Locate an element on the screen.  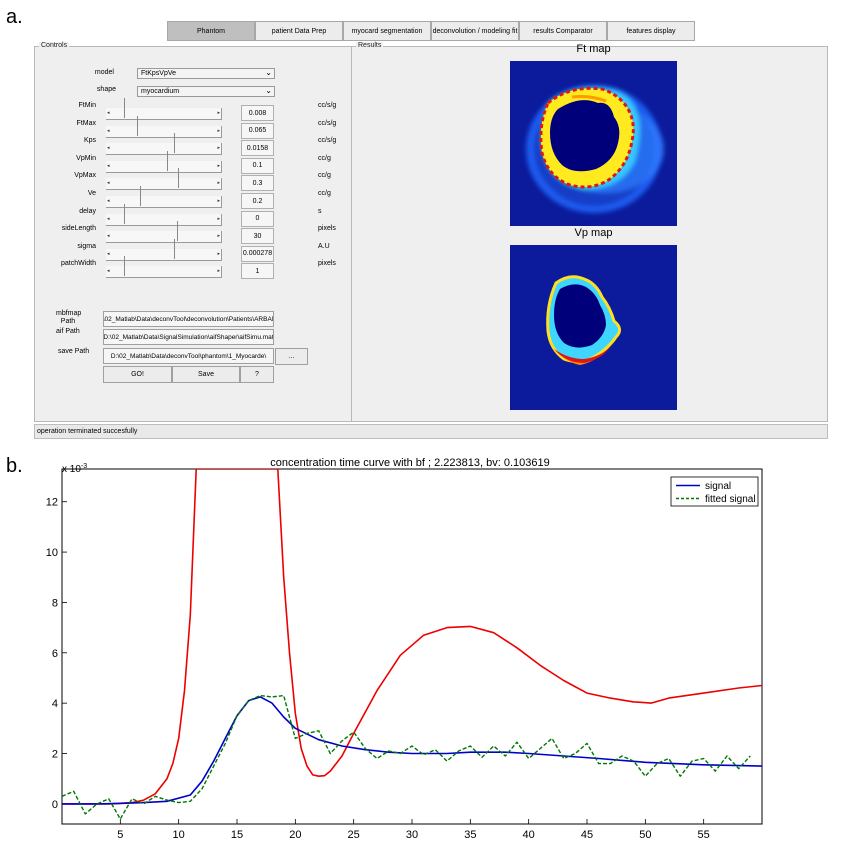
param-value-ve: 0.2 is located at coordinates (257, 201).